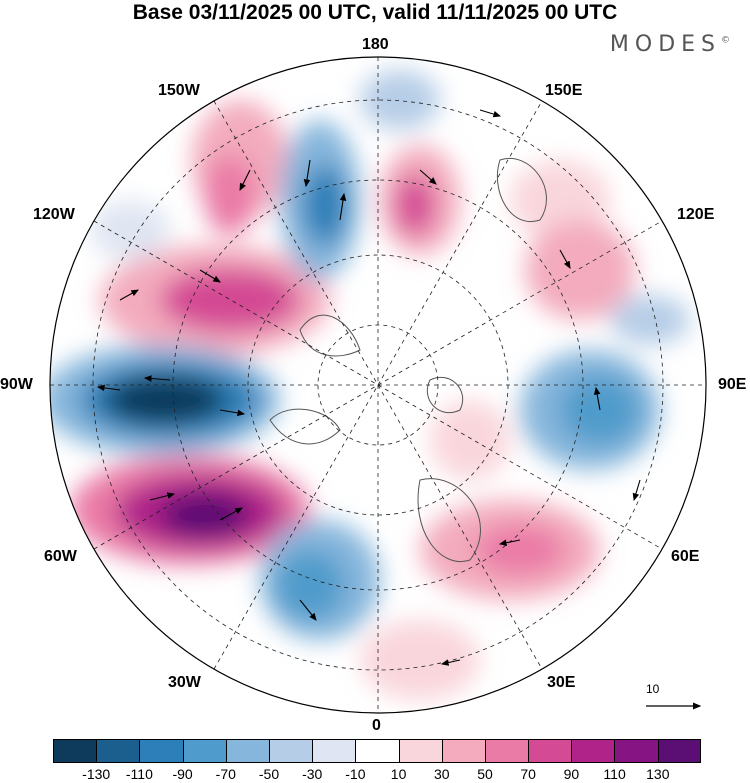  Describe the element at coordinates (377, 774) in the screenshot. I see `colorbar-ticks: -130 -110 -90 -70 -50 -30 -10 10 30 50 70 90 110 130` at that location.